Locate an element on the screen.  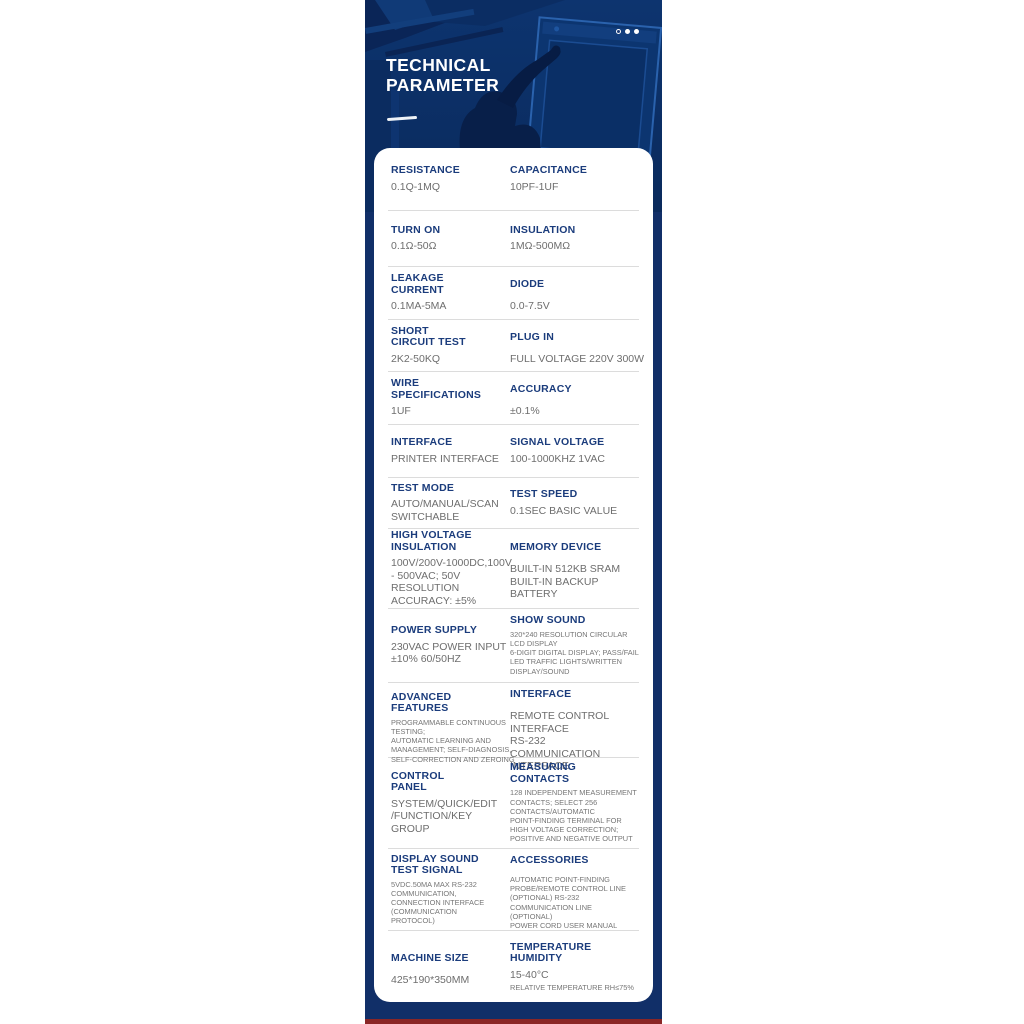
spec-value-line: 425*190*350MM is located at coordinates (430, 980).